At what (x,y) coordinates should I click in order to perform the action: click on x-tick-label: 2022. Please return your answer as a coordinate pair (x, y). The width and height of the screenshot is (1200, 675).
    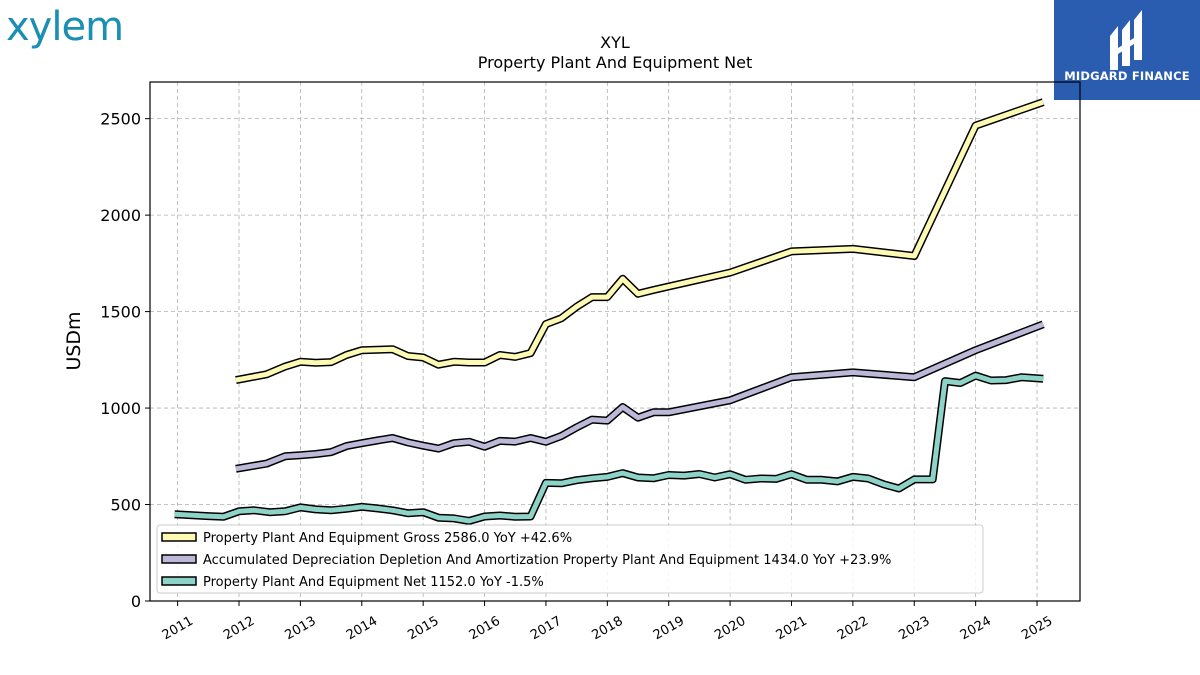
    Looking at the image, I should click on (853, 629).